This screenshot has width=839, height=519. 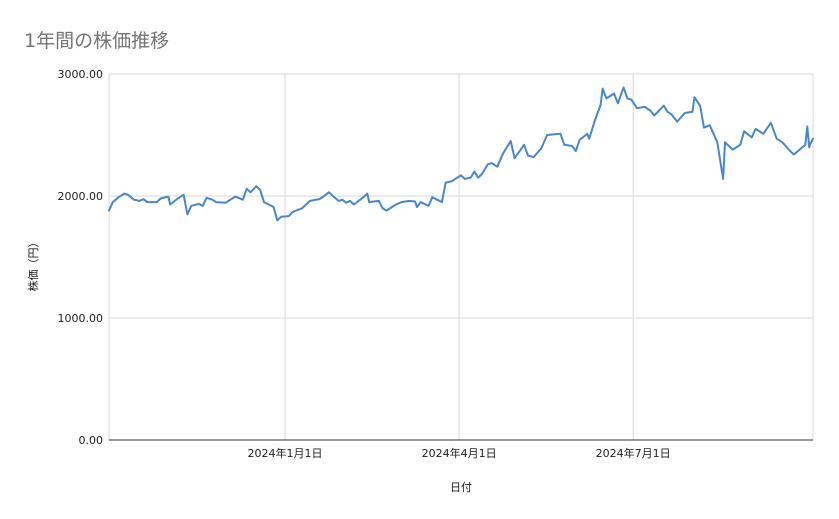 I want to click on y-tick-label: 0.00, so click(x=91, y=440).